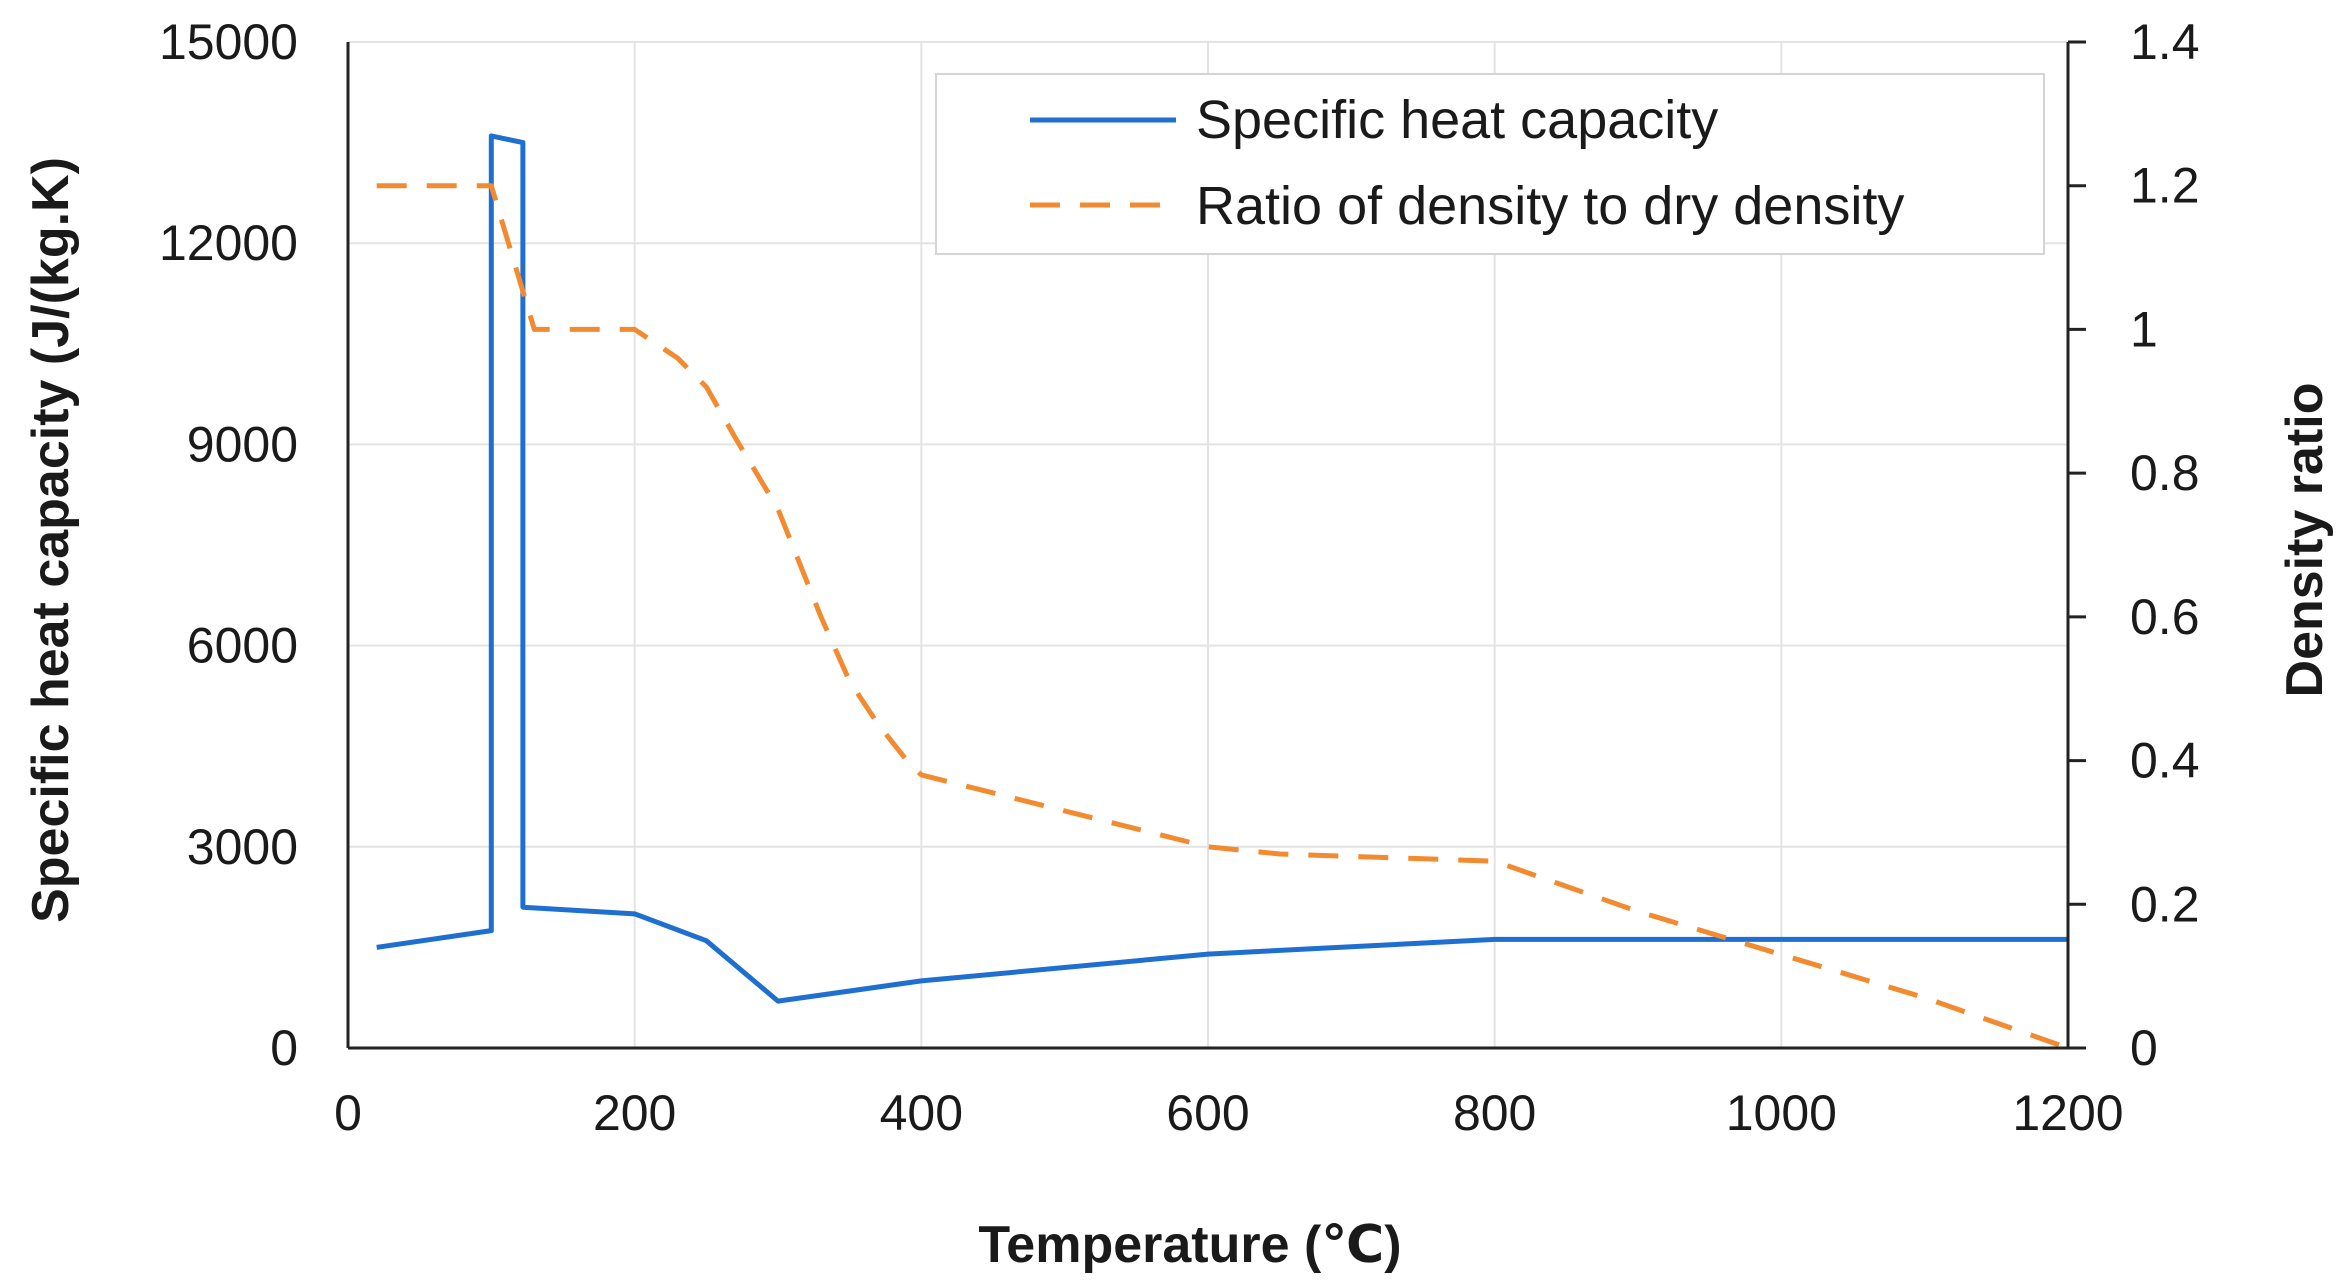 Image resolution: width=2344 pixels, height=1284 pixels. What do you see at coordinates (2165, 186) in the screenshot?
I see `y2-tick-label: 1.2` at bounding box center [2165, 186].